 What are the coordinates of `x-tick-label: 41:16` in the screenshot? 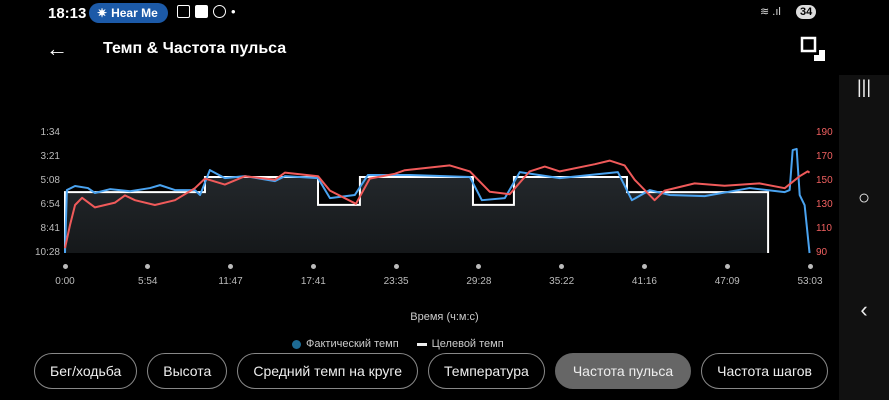 It's located at (644, 281).